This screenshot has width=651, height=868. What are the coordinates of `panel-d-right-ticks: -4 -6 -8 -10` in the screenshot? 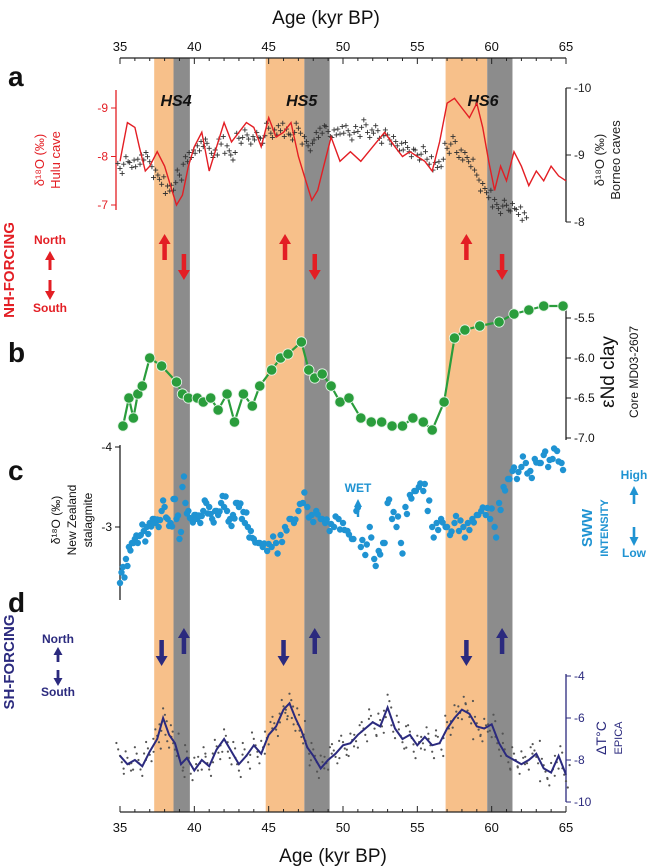 It's located at (579, 739).